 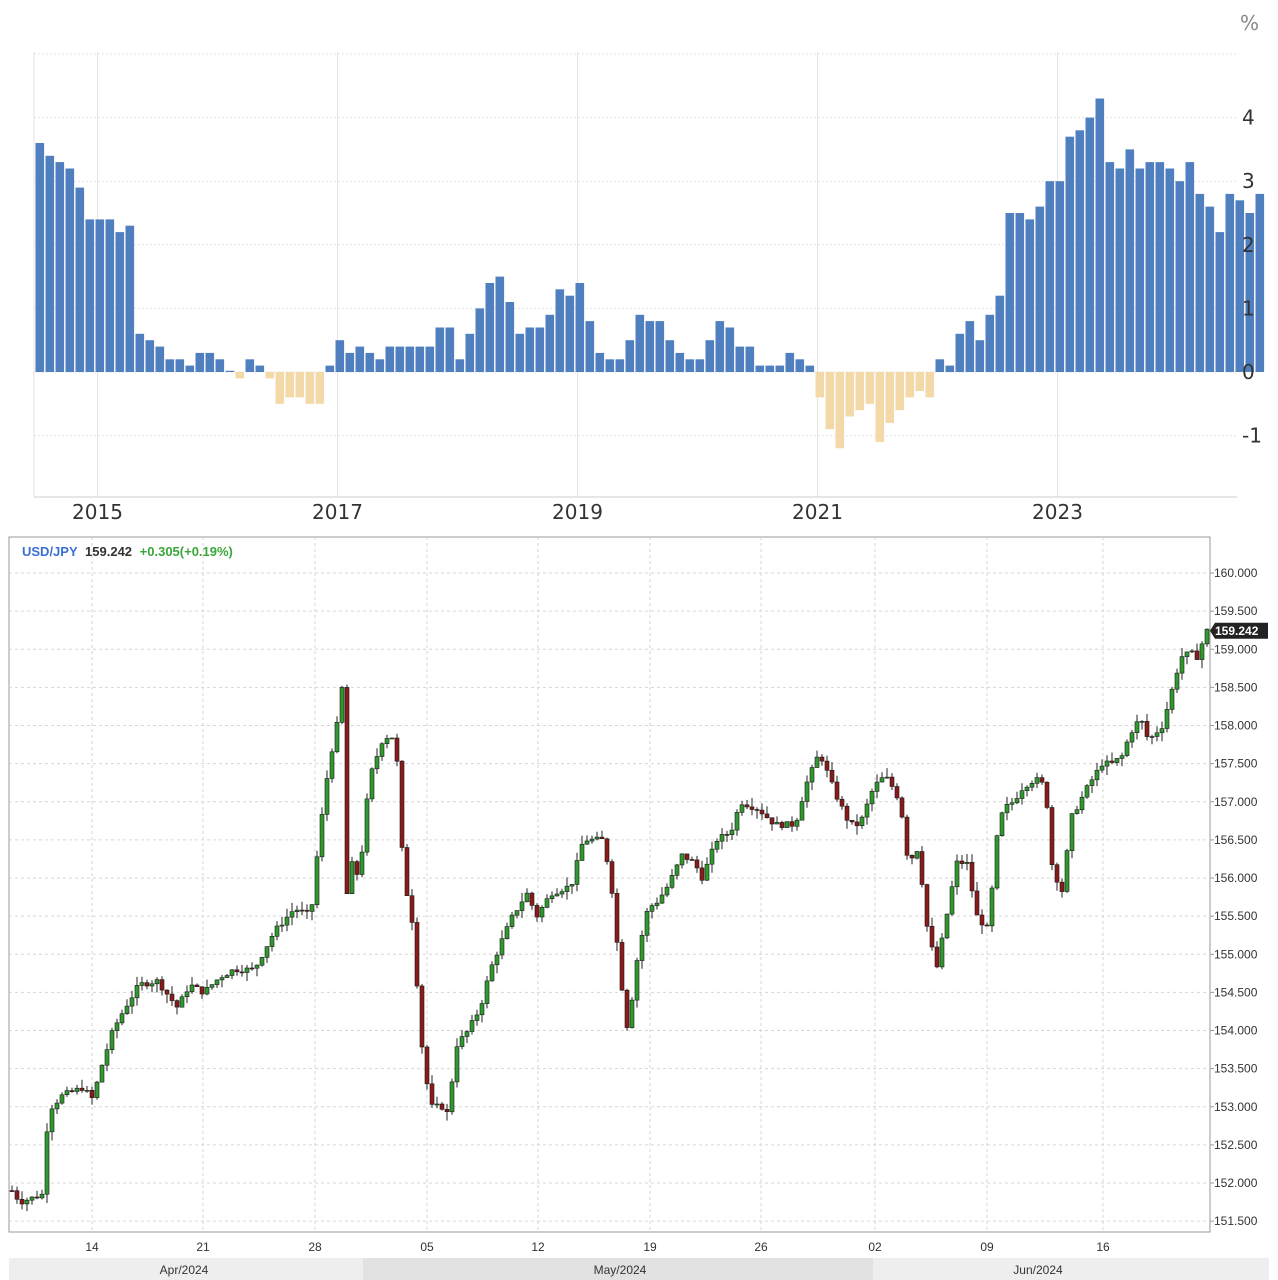 I want to click on bottom-y-tick-label: 155.500, so click(x=1236, y=916).